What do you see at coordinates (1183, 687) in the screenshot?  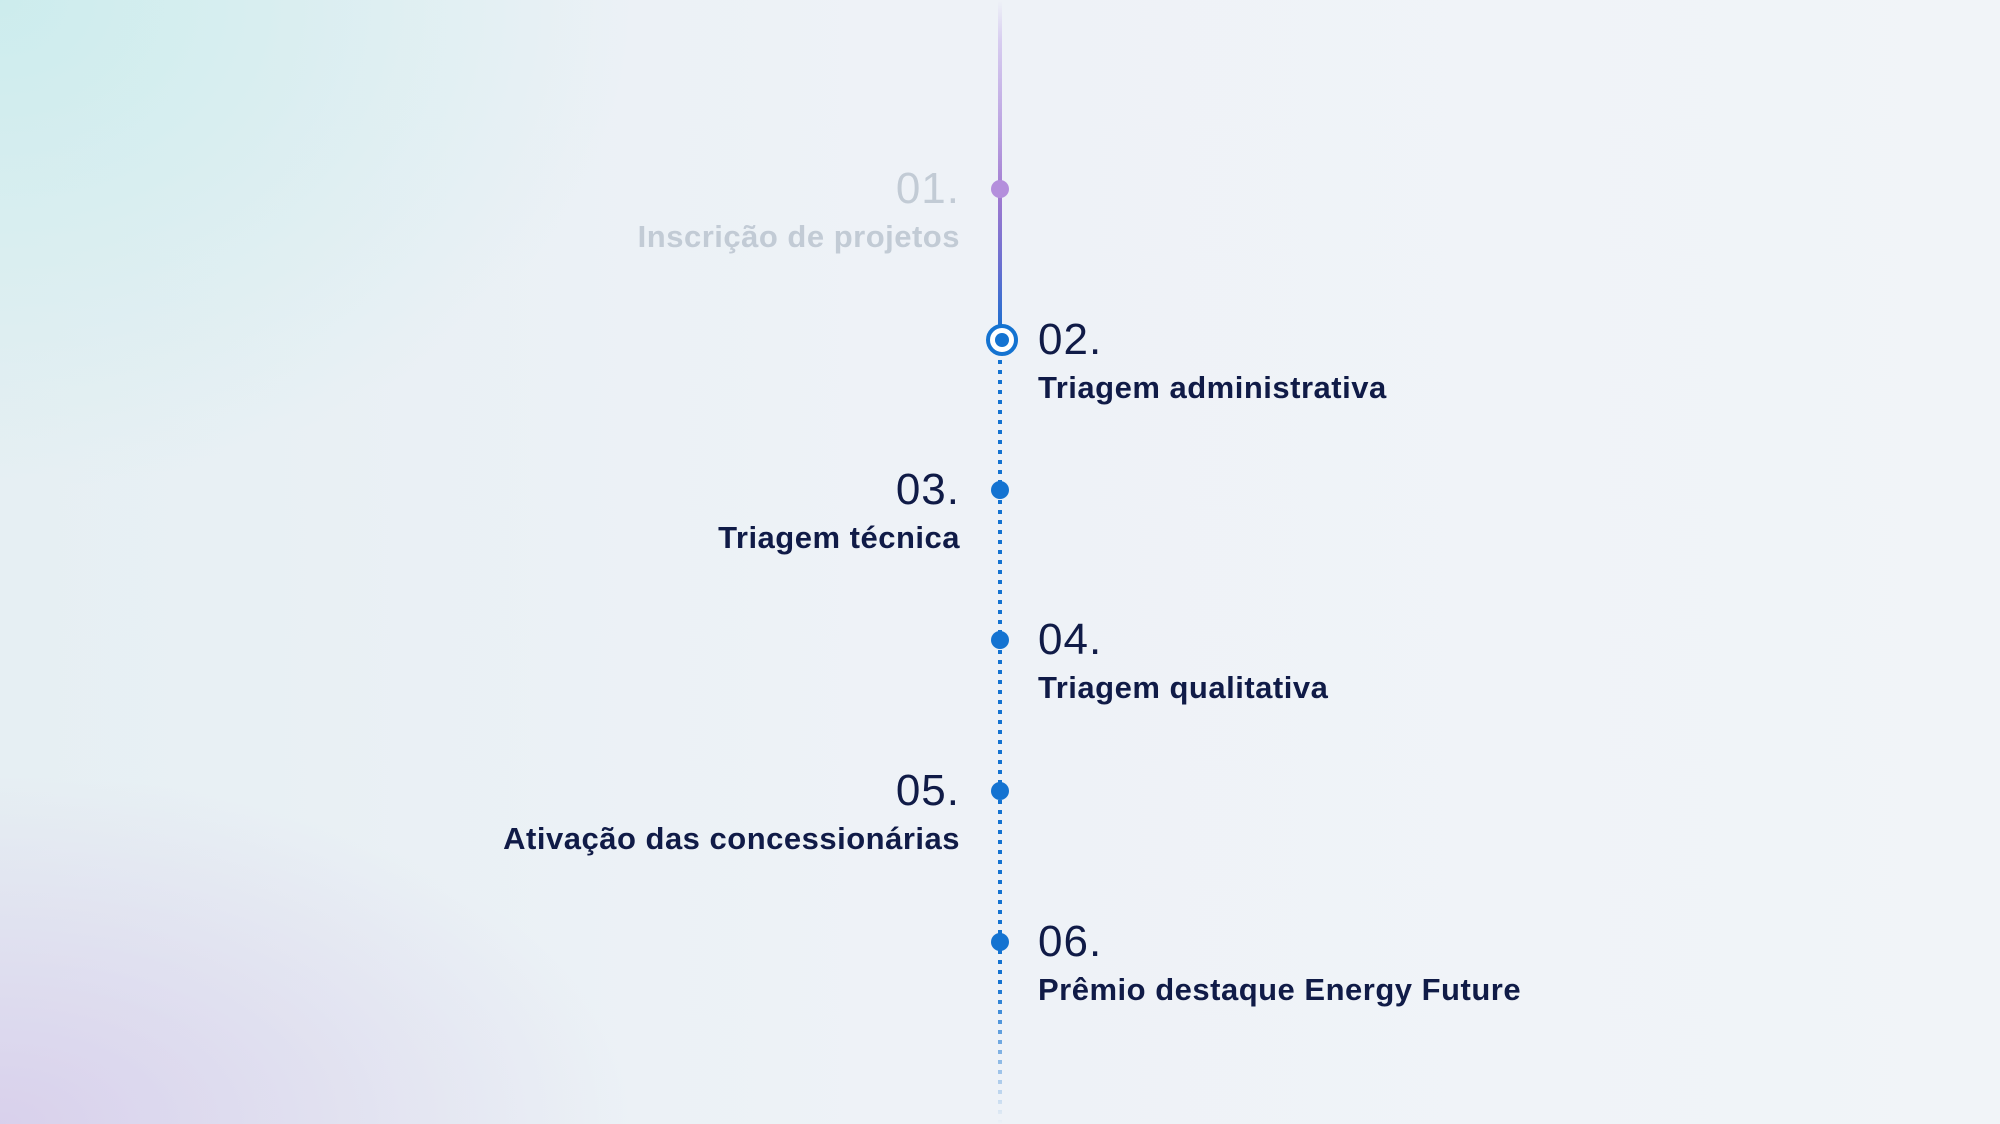 I see `step-label: Triagem qualitativa` at bounding box center [1183, 687].